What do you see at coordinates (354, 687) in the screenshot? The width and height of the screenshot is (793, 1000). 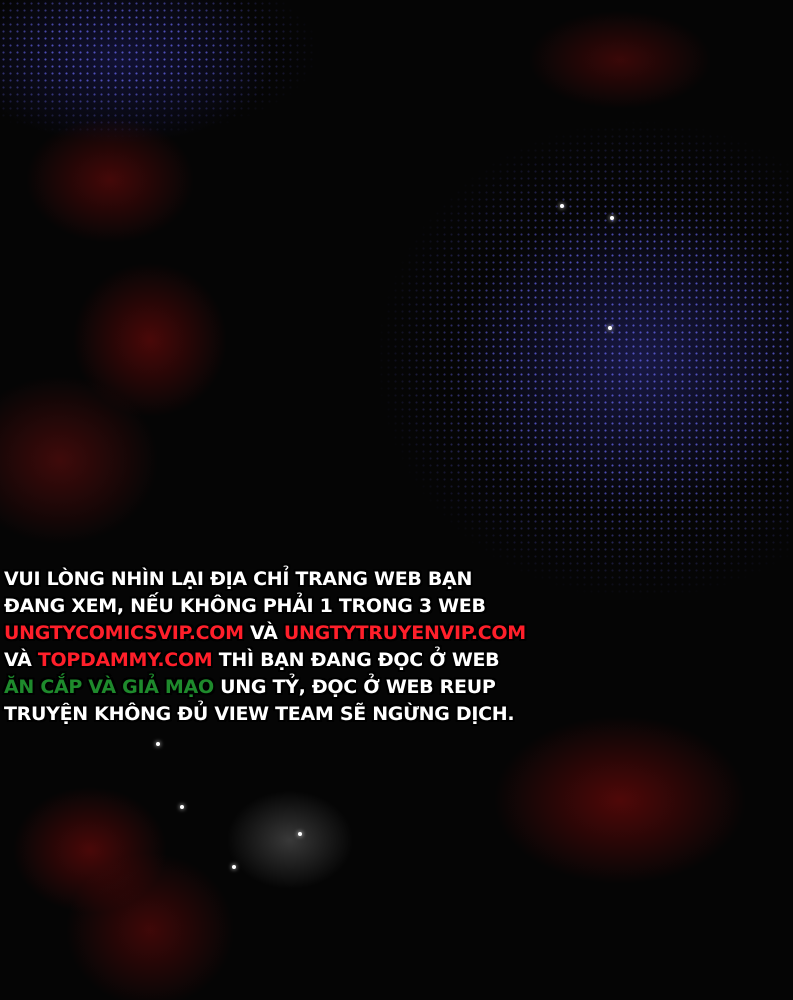 I see `notice-text: UNG TỶ, ĐỌC Ở WEB REUP` at bounding box center [354, 687].